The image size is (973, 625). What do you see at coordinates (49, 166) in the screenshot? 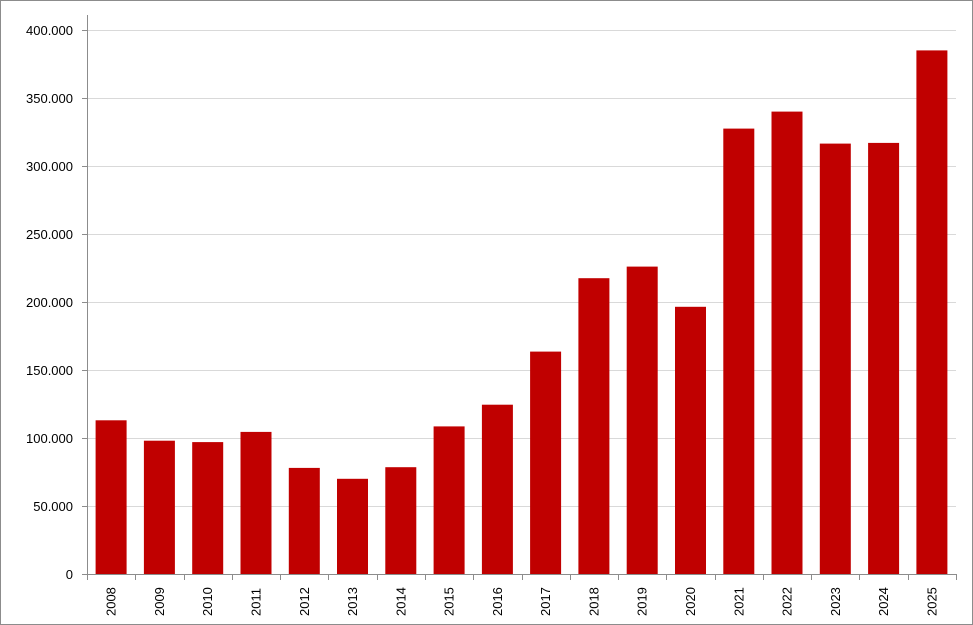
I see `y-tick-label: 300.000` at bounding box center [49, 166].